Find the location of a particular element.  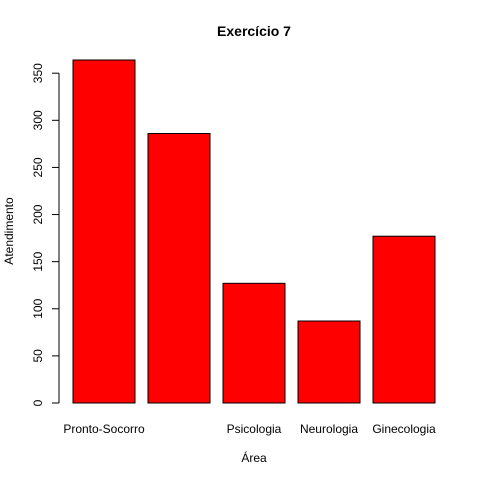

y-axis-label: Atendimento is located at coordinates (9, 231).